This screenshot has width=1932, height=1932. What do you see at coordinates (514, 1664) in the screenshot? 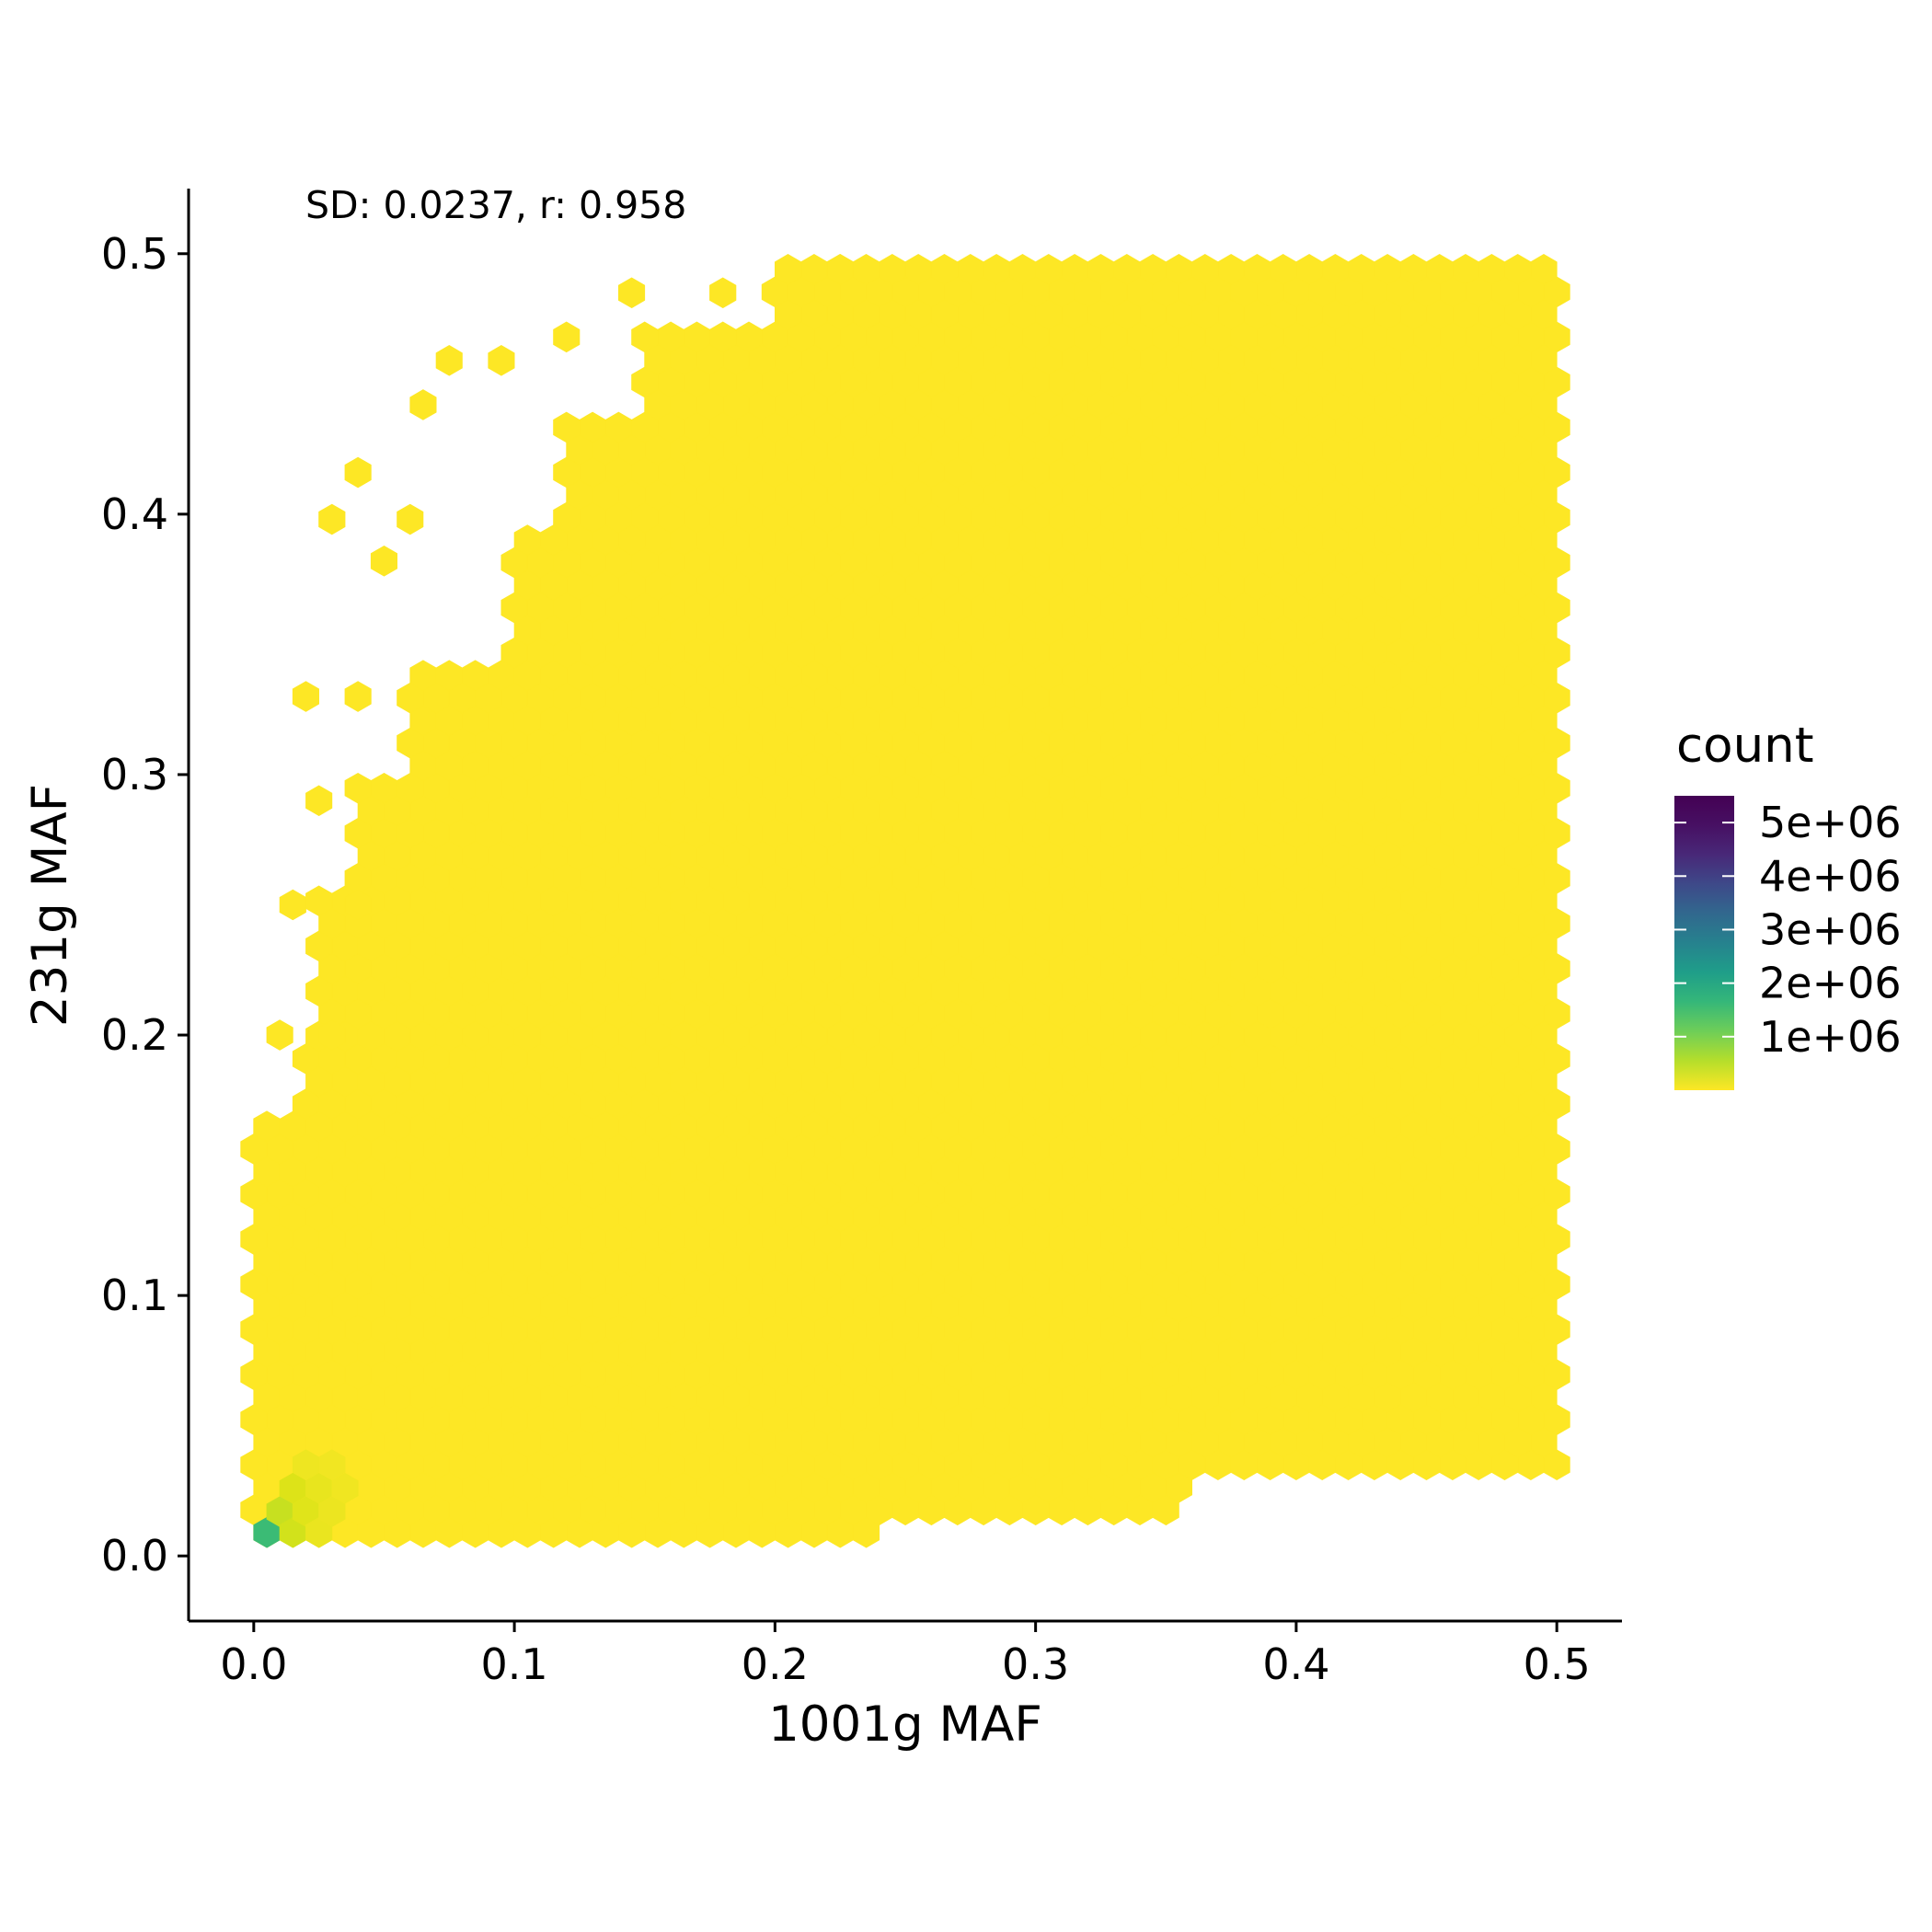
I see `x-tick-label: 0.1` at bounding box center [514, 1664].